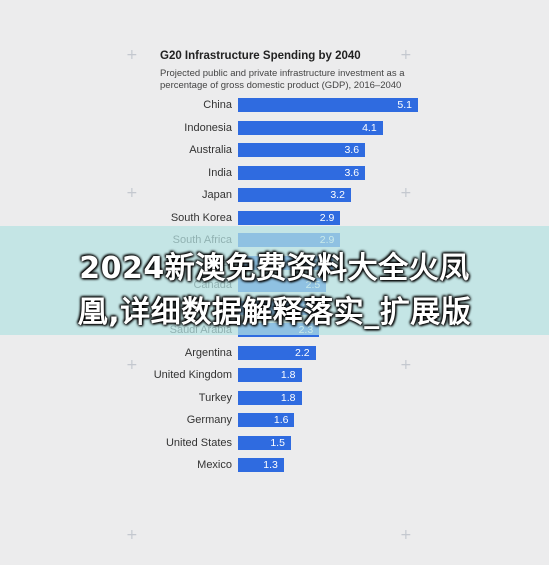 The image size is (549, 565). Describe the element at coordinates (217, 105) in the screenshot. I see `category-label: China` at that location.